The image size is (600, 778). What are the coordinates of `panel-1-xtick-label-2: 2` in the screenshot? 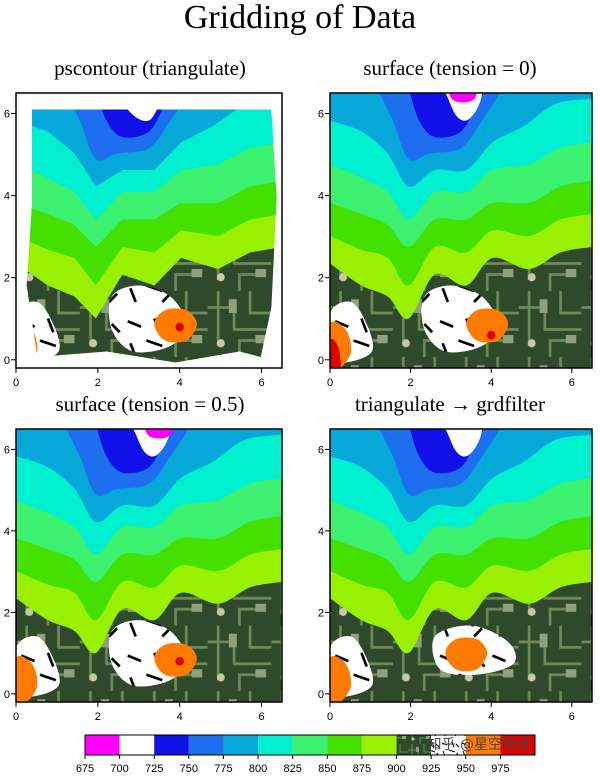 It's located at (98, 383).